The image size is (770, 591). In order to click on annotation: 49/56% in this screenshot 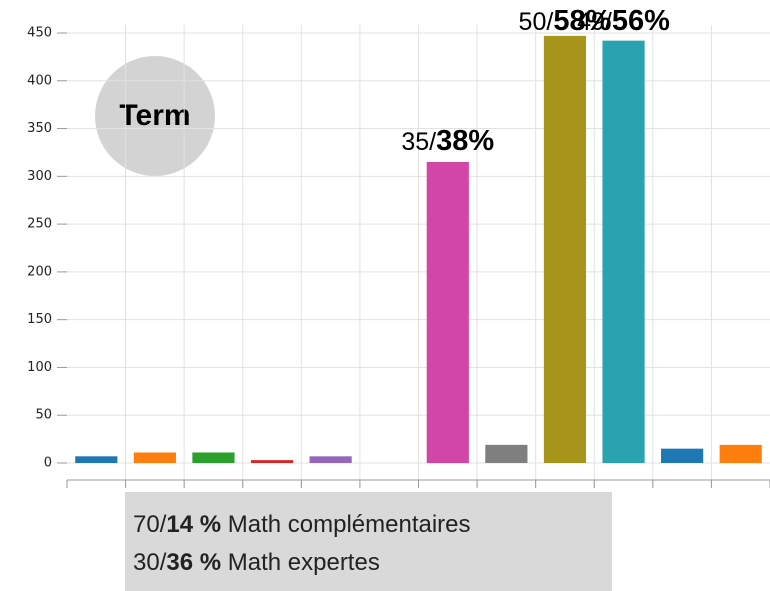, I will do `click(623, 21)`.